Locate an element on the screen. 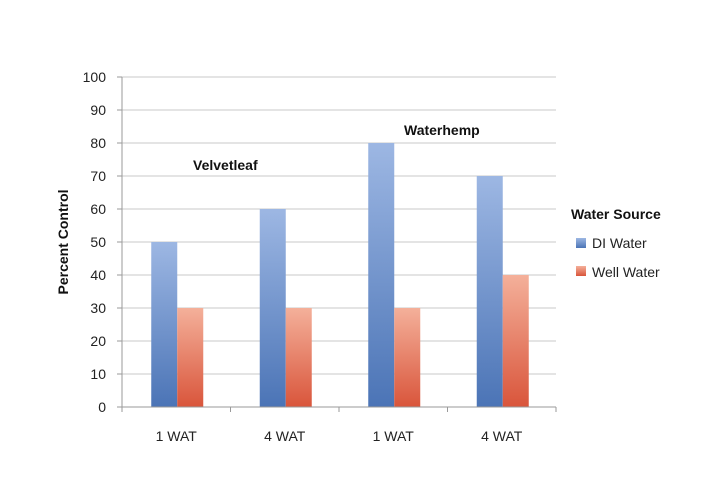  group-label-waterhemp: Waterhemp is located at coordinates (442, 130).